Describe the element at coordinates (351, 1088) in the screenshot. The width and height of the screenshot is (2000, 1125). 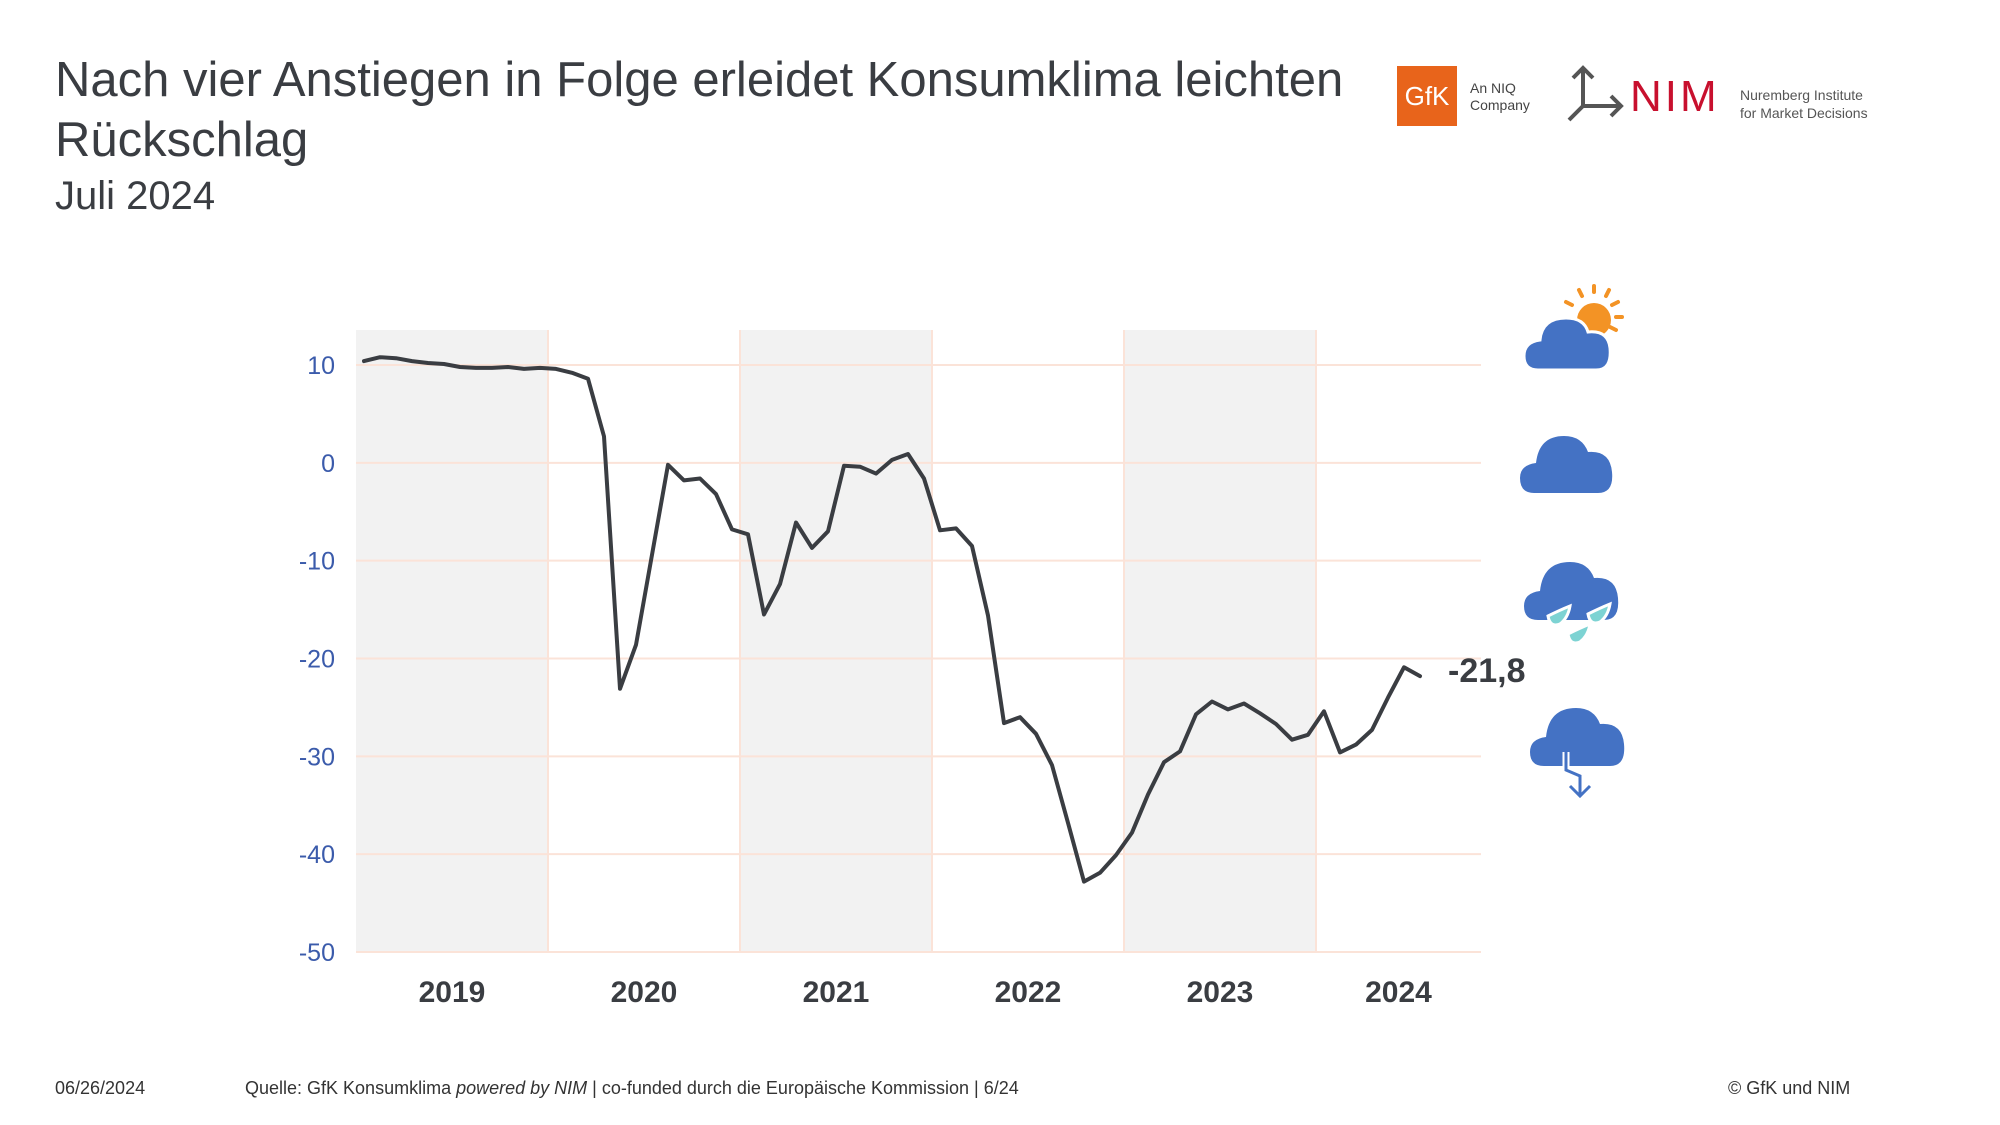
I see `footer-source-prefix: Quelle: GfK Konsumklima` at that location.